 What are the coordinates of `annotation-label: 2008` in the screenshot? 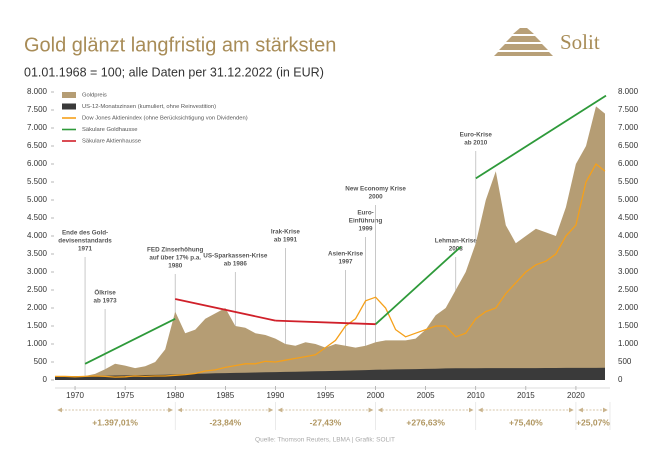 It's located at (456, 249).